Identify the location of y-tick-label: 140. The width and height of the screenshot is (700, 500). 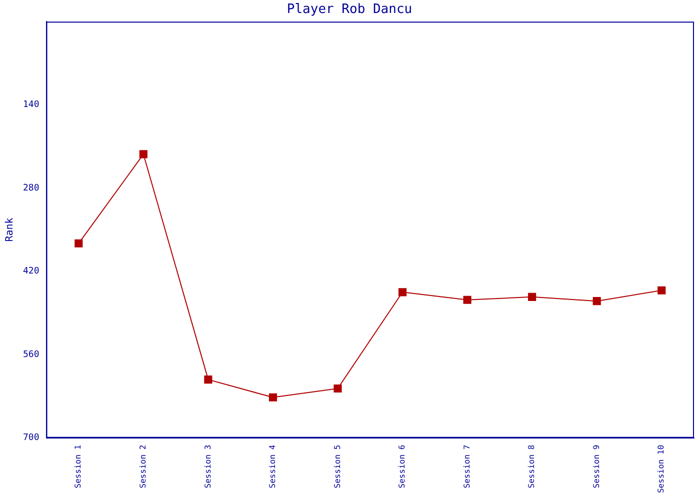
(31, 105).